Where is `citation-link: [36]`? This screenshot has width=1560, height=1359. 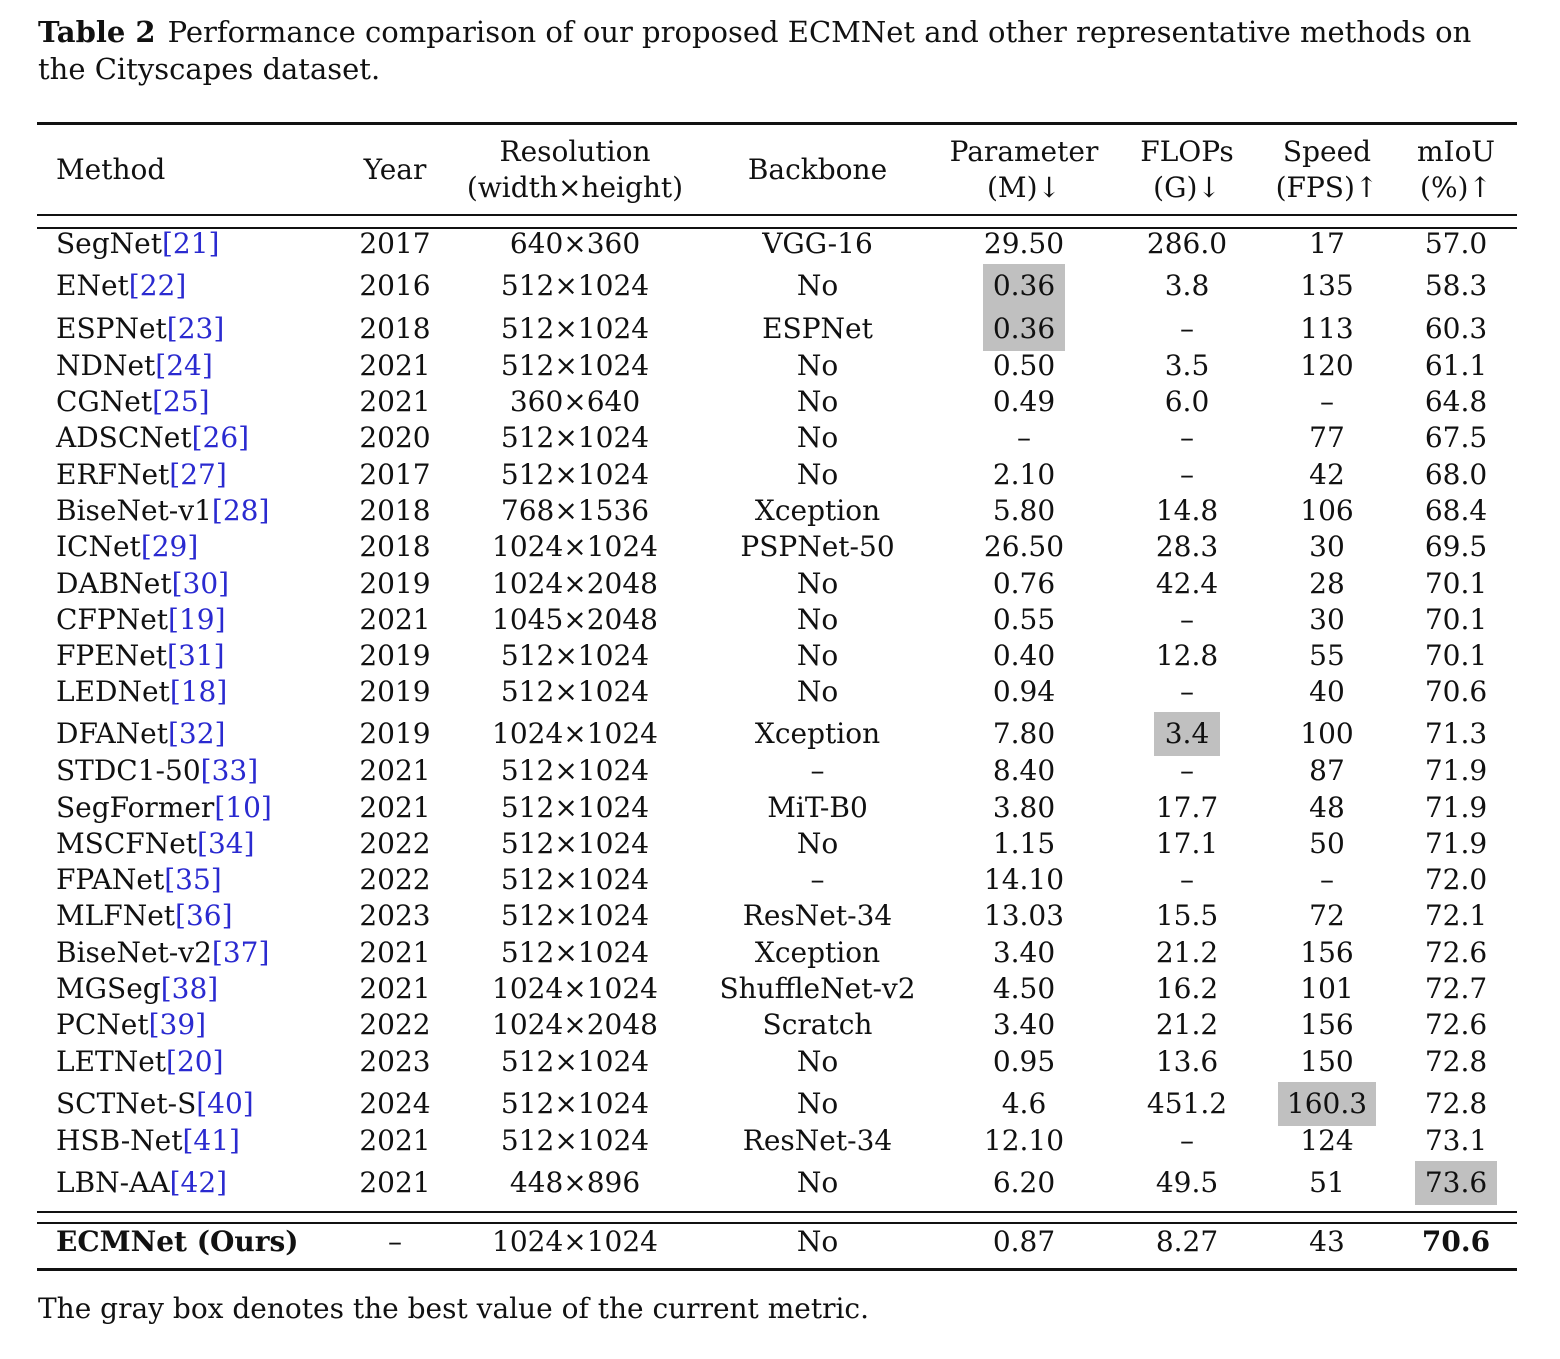
citation-link: [36] is located at coordinates (204, 915).